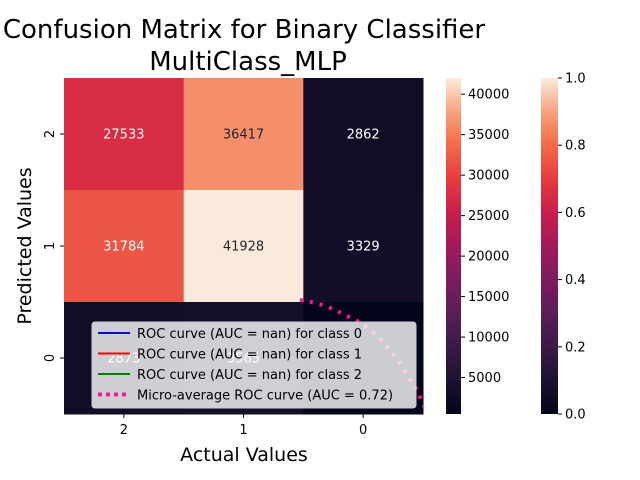 Image resolution: width=640 pixels, height=480 pixels. What do you see at coordinates (488, 297) in the screenshot?
I see `colorbar-main-tick-label: 15000` at bounding box center [488, 297].